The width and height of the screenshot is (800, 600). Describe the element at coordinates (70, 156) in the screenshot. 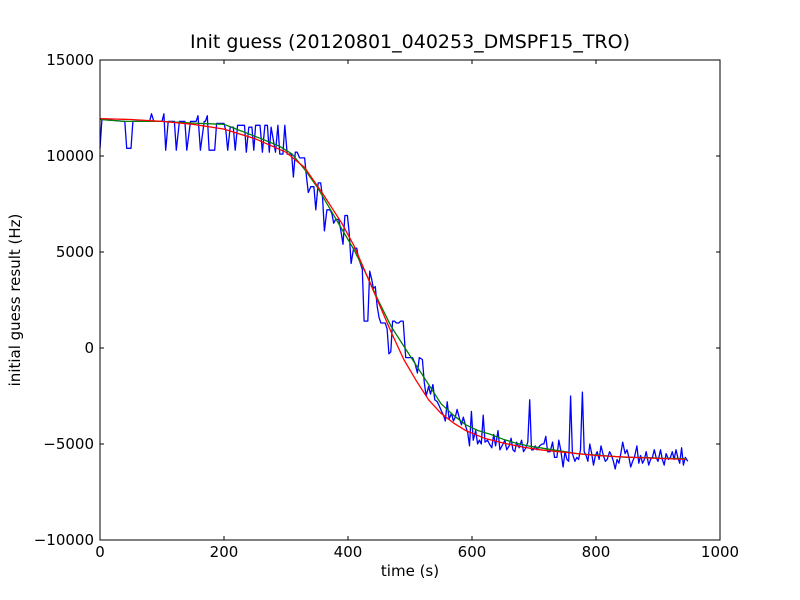

I see `y-tick-label: 10000` at that location.